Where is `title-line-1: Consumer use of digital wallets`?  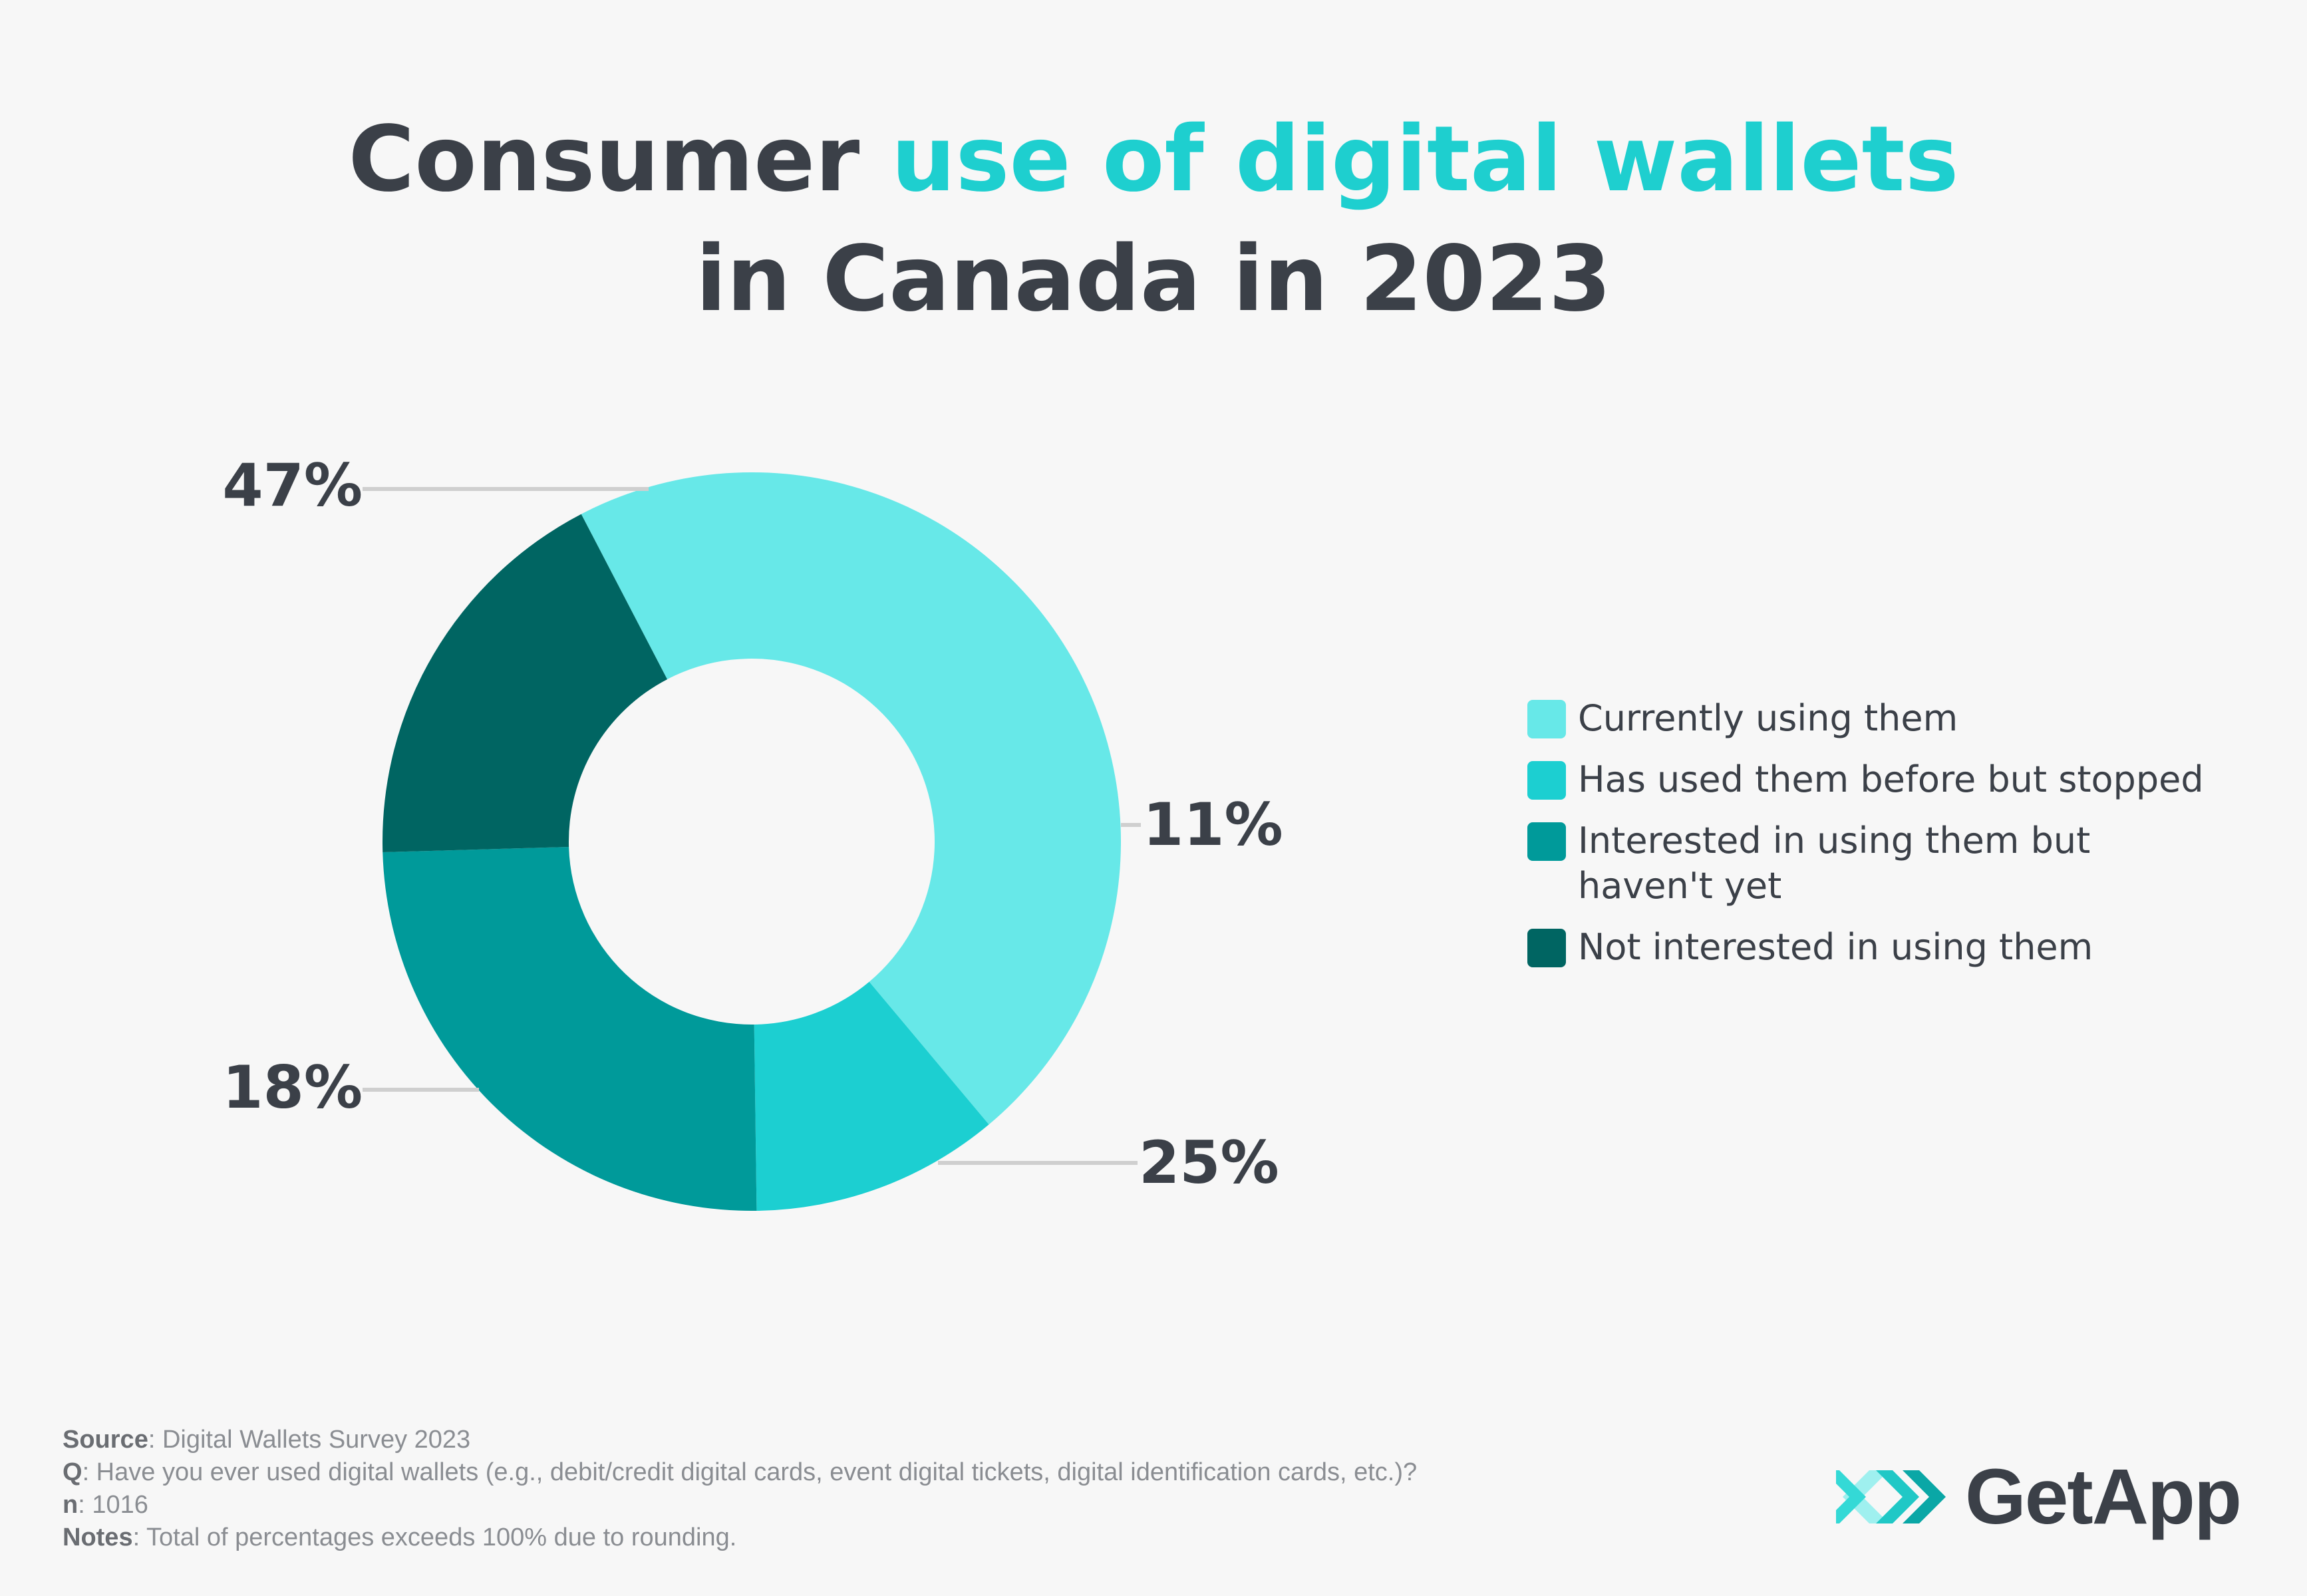 title-line-1: Consumer use of digital wallets is located at coordinates (1153, 160).